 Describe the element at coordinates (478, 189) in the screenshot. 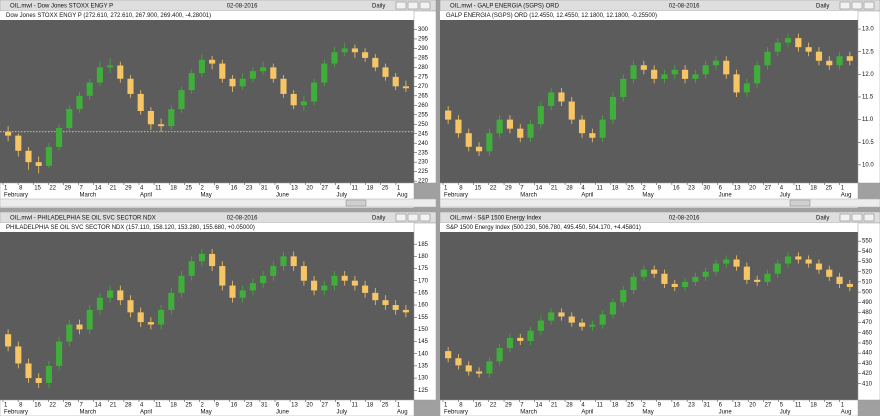

I see `x-tick-label: 15` at that location.